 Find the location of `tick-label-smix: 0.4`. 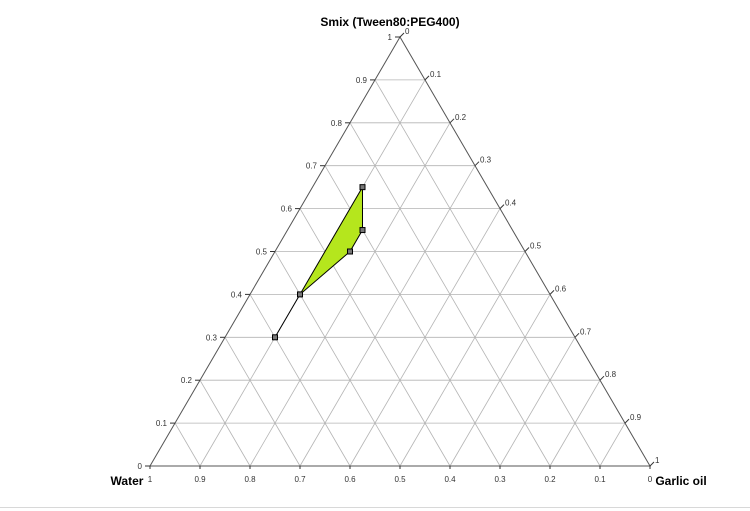

tick-label-smix: 0.4 is located at coordinates (237, 294).